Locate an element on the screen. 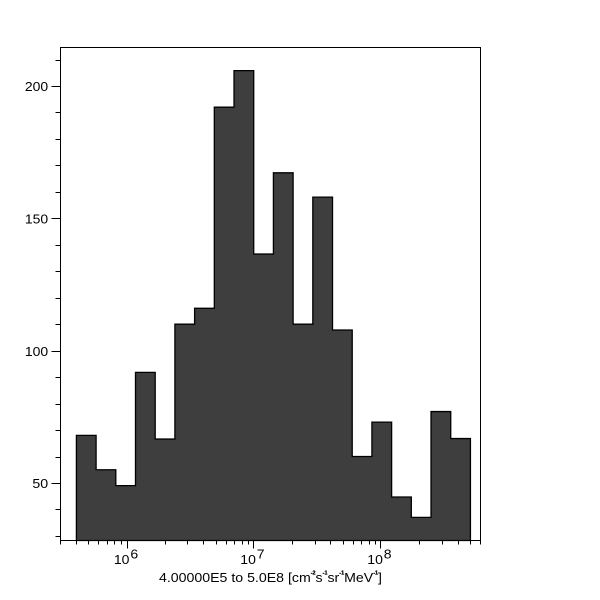 This screenshot has width=600, height=600. svg-text: 7 is located at coordinates (261, 553).